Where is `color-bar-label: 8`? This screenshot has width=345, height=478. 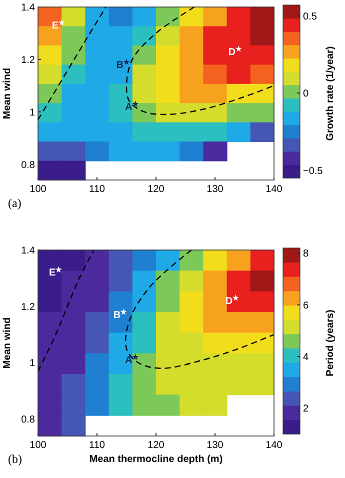
color-bar-label: 8 is located at coordinates (306, 254).